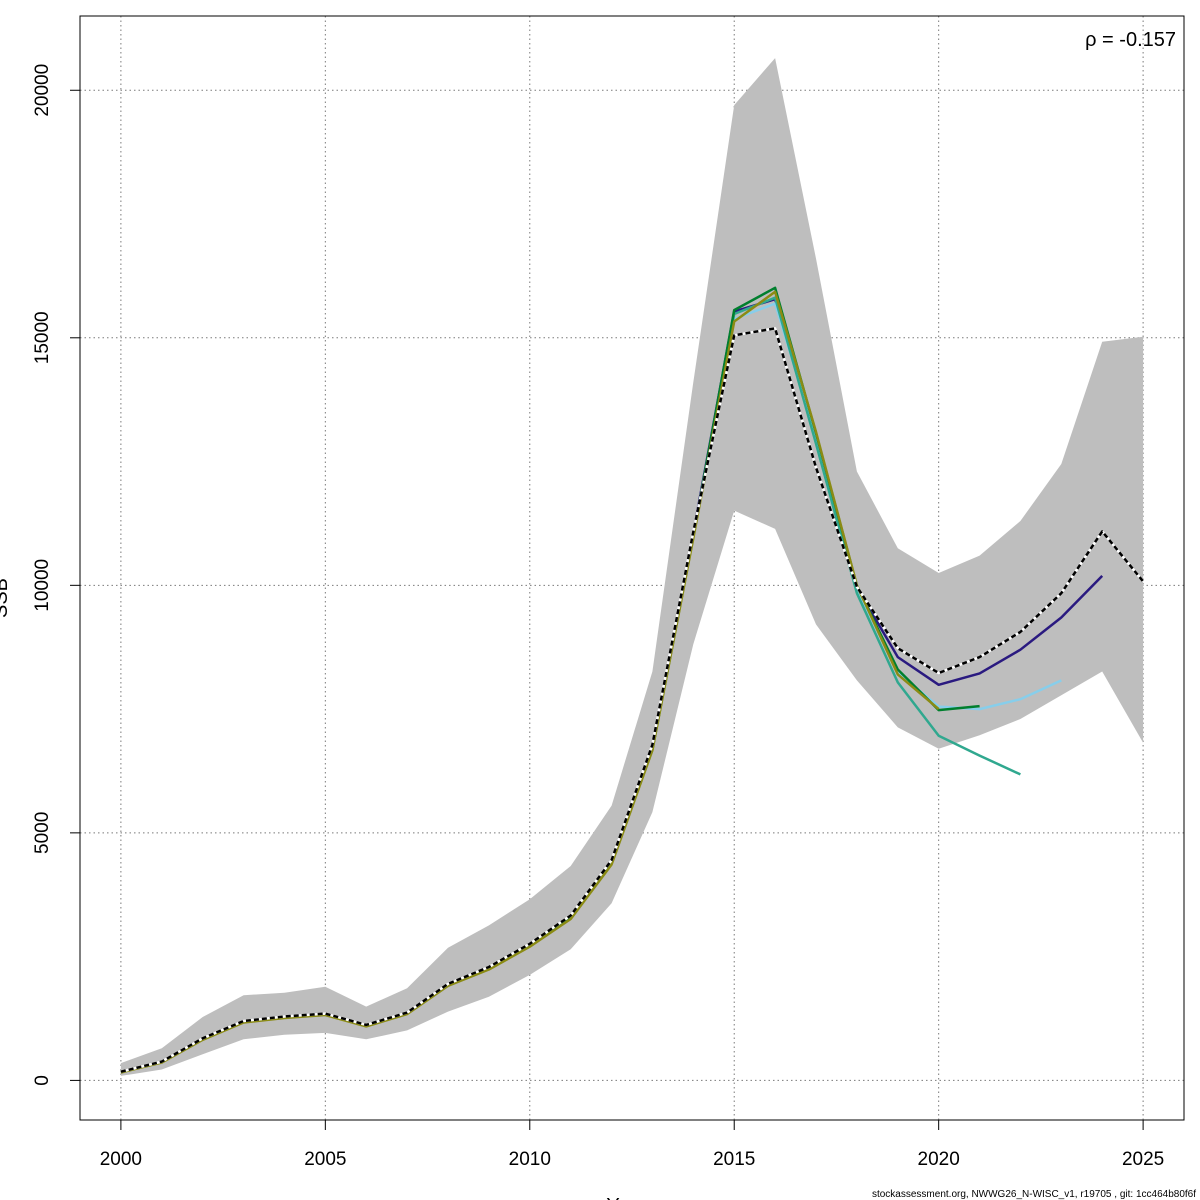 This screenshot has width=1200, height=1200. Describe the element at coordinates (42, 1080) in the screenshot. I see `y-tick-label-0: 0` at that location.